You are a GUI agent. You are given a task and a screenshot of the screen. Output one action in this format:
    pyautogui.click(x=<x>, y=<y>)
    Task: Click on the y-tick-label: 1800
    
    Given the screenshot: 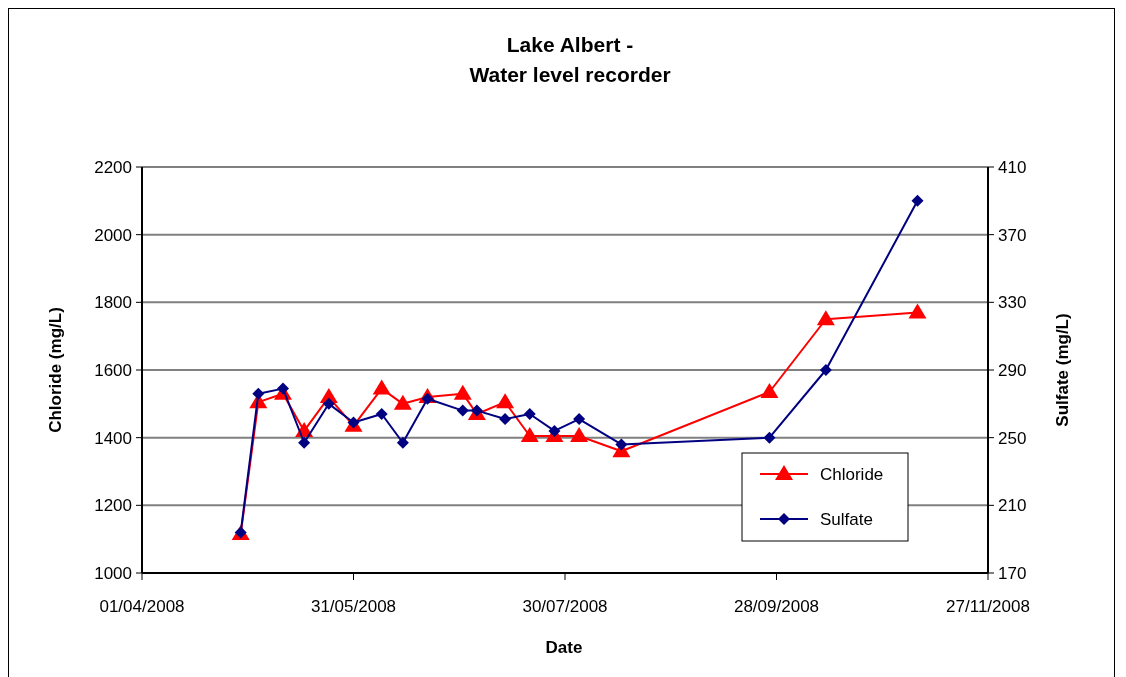 What is the action you would take?
    pyautogui.click(x=113, y=303)
    